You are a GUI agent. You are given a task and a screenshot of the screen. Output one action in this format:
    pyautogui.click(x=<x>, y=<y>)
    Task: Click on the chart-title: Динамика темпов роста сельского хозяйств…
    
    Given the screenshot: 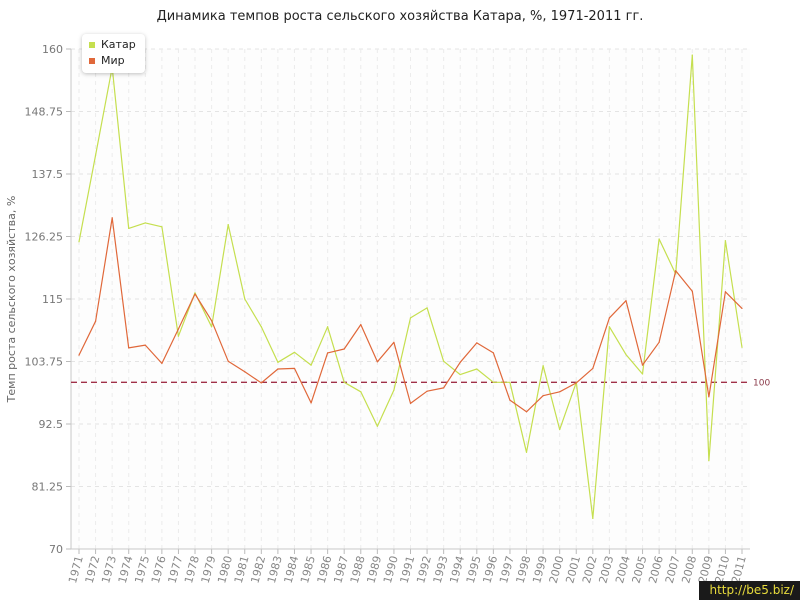 What is the action you would take?
    pyautogui.click(x=400, y=16)
    